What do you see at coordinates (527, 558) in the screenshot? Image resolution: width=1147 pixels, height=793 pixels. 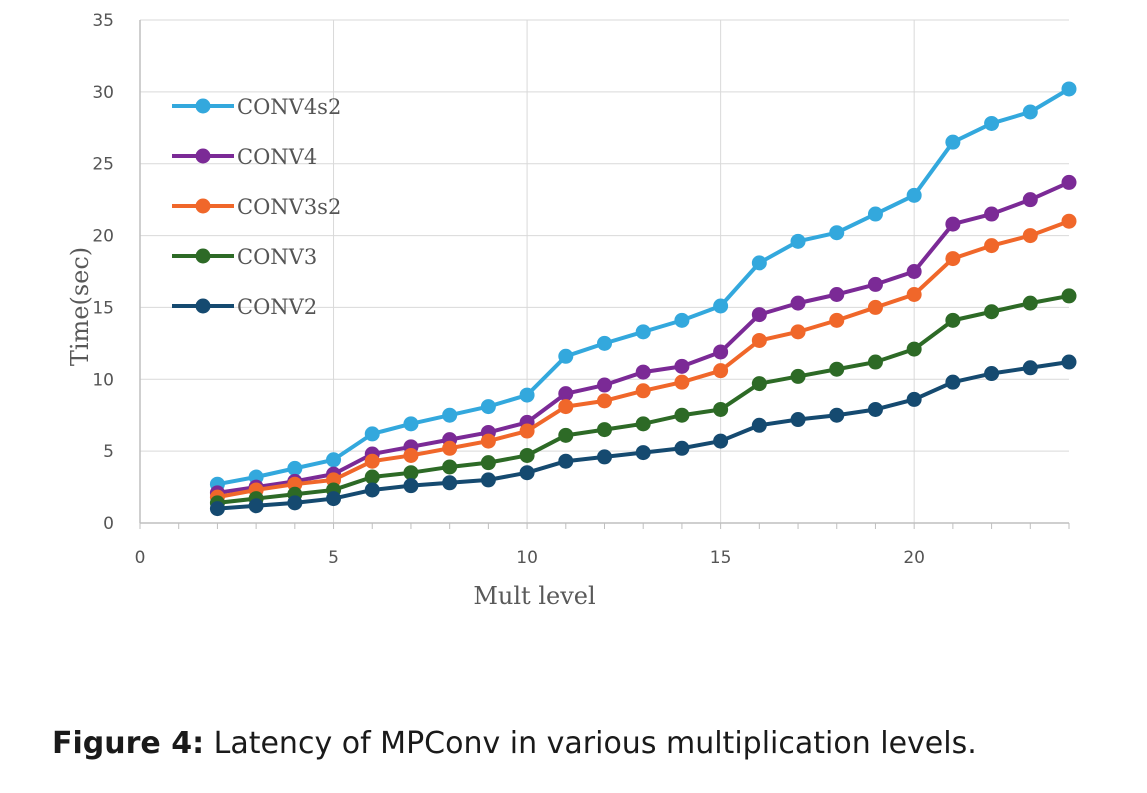 I see `x-tick-label: 10` at bounding box center [527, 558].